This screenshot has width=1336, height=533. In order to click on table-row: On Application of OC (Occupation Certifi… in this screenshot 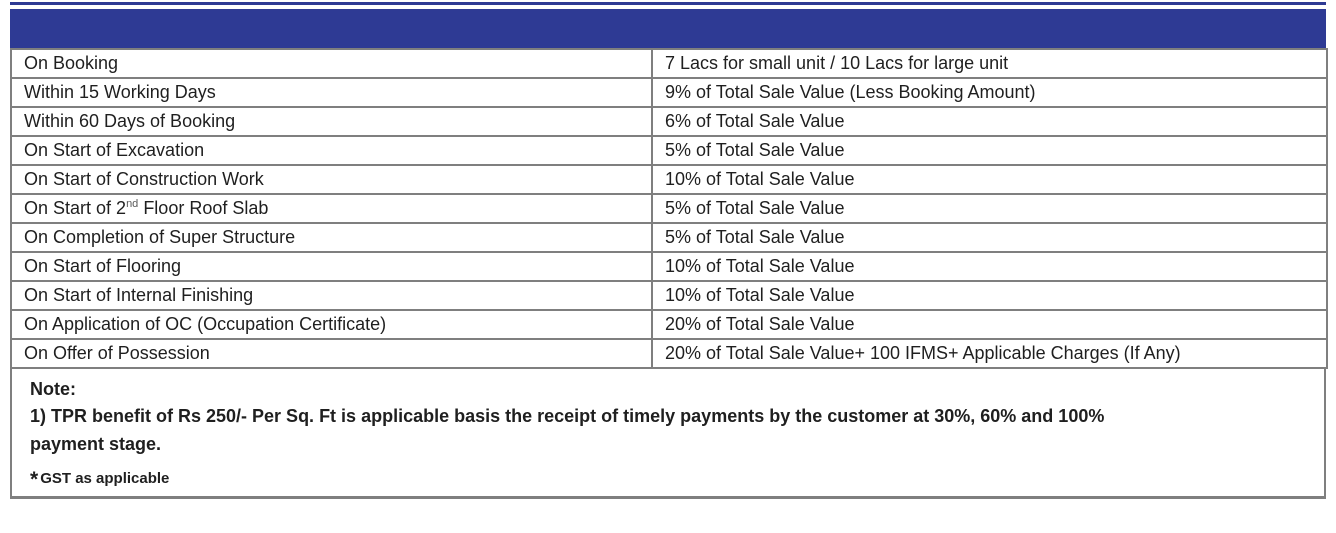, I will do `click(669, 324)`.